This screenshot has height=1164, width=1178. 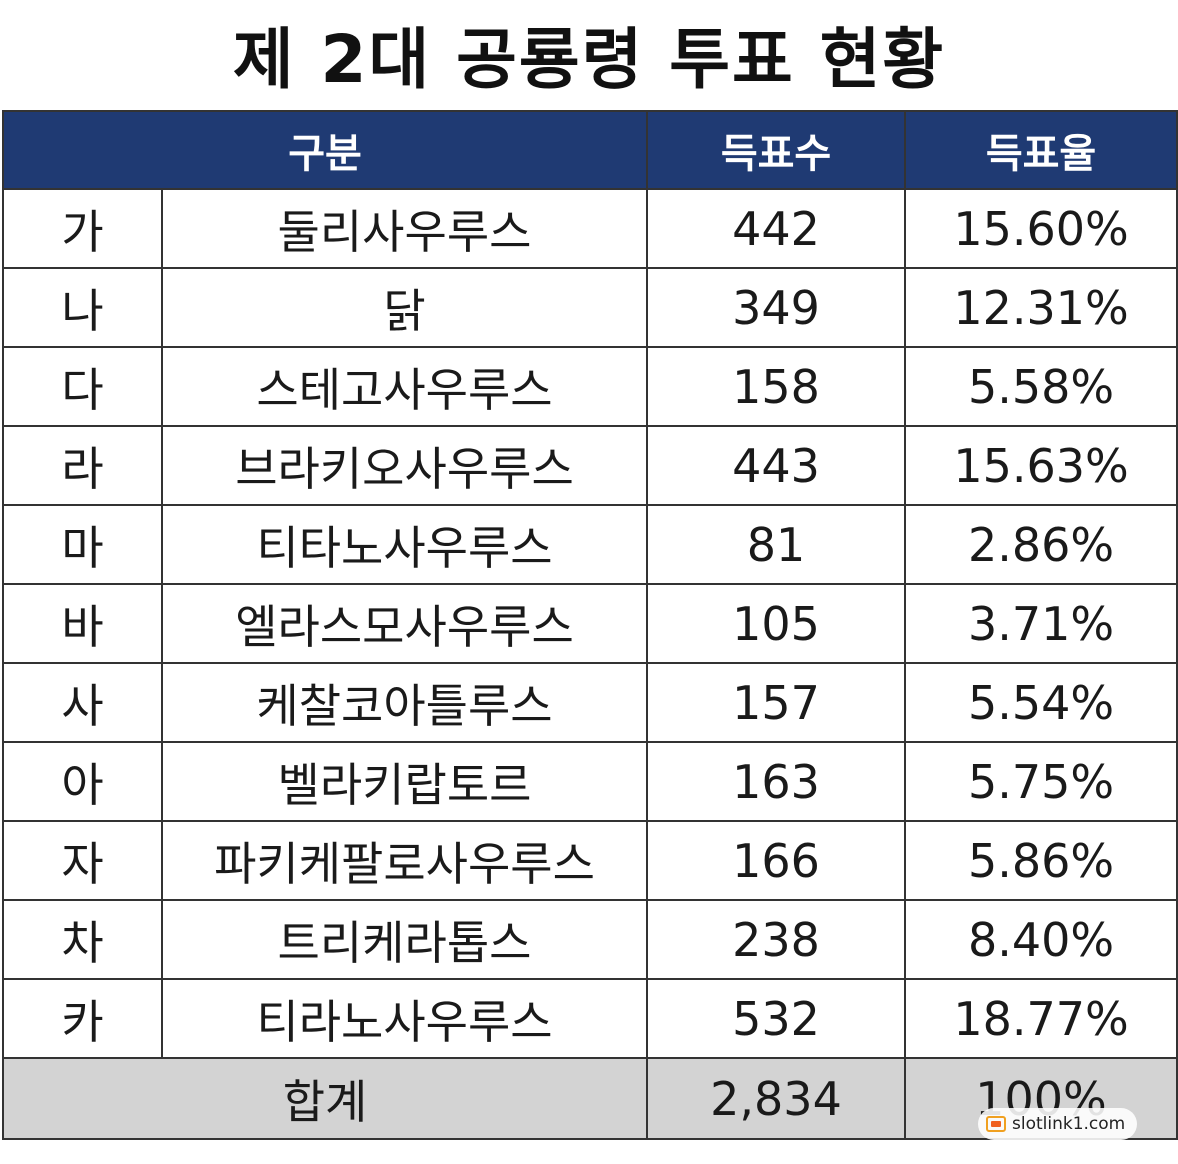 What do you see at coordinates (1041, 386) in the screenshot?
I see `vote-rate: 5.58%` at bounding box center [1041, 386].